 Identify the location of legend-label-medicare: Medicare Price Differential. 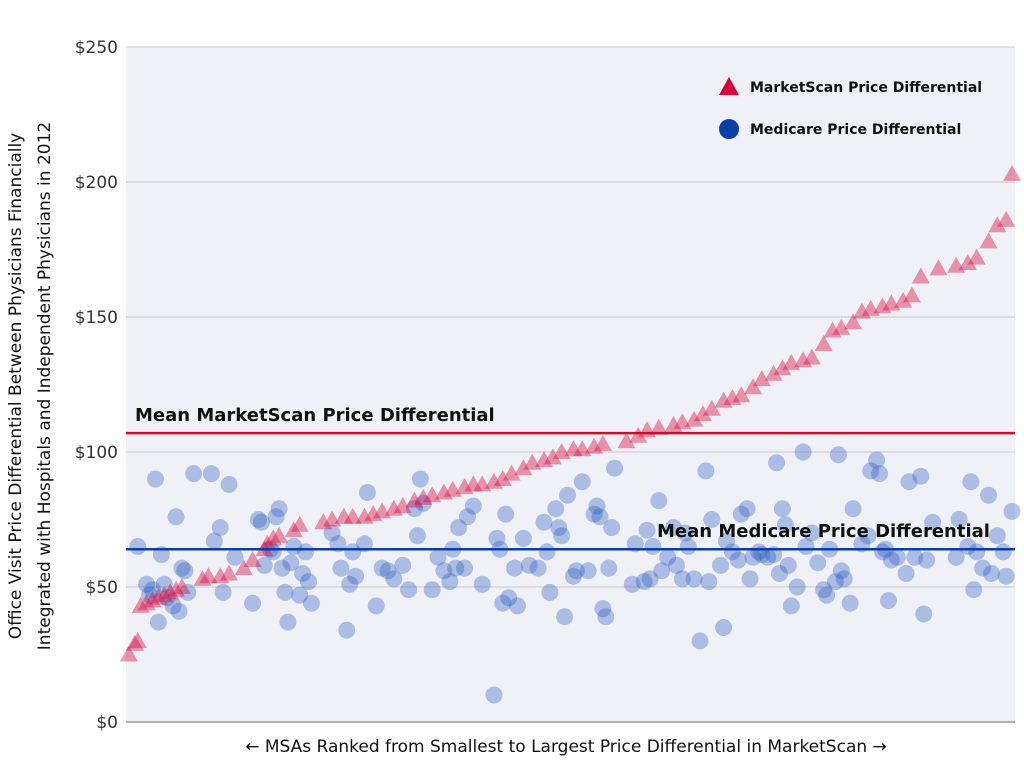
(855, 130).